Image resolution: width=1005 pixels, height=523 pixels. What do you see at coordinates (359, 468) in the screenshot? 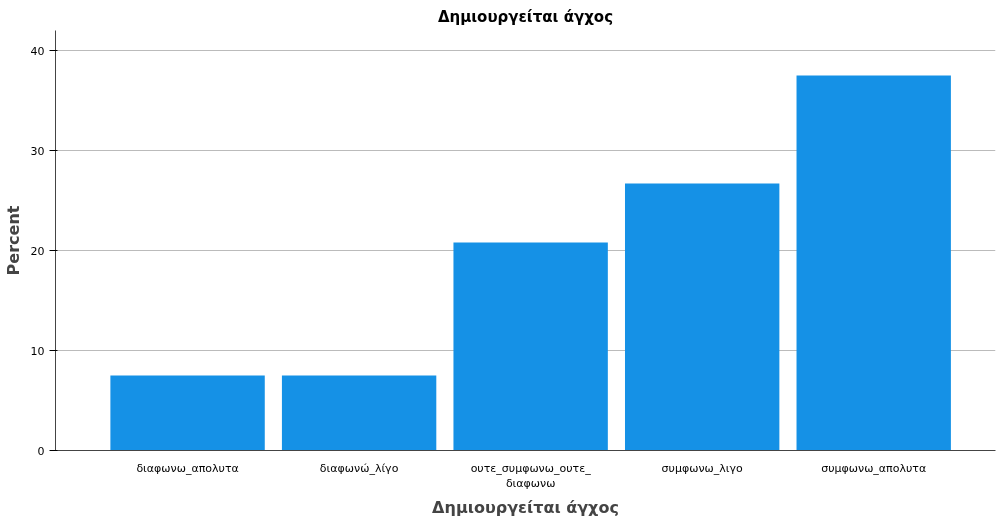
I see `x-tick-label: διαφωνώ_λίγο` at bounding box center [359, 468].